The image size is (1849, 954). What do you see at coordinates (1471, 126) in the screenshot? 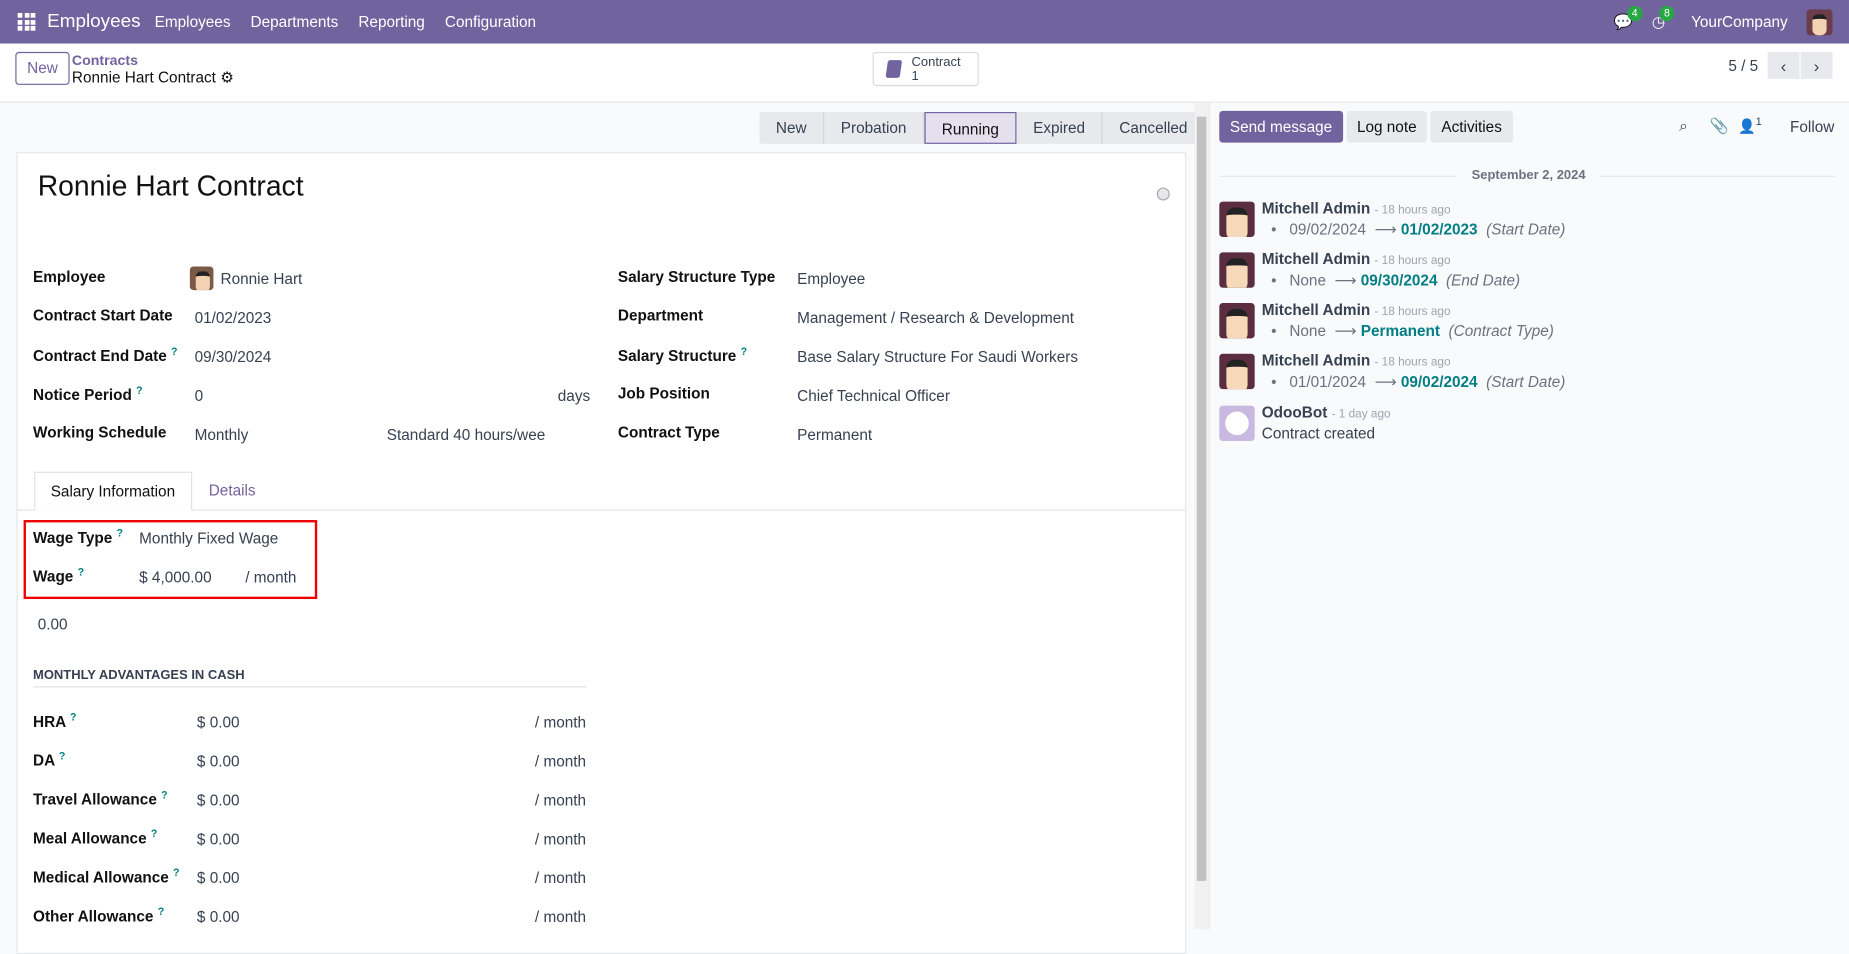
I see `activities-button: Activities` at bounding box center [1471, 126].